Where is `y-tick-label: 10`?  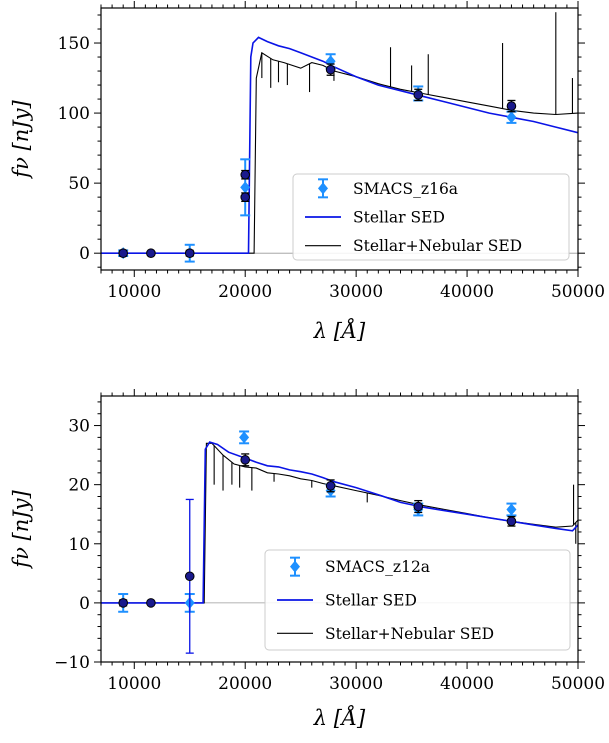
y-tick-label: 10 is located at coordinates (79, 545).